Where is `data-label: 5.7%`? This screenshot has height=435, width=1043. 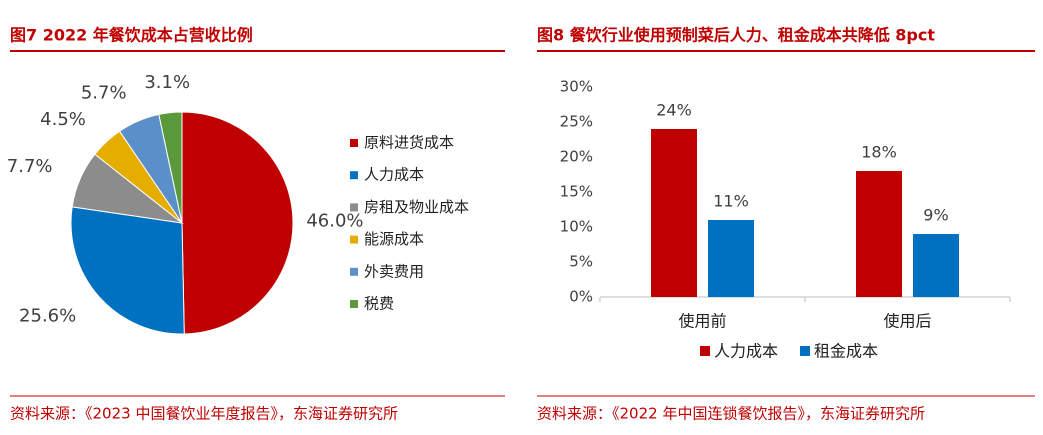 data-label: 5.7% is located at coordinates (104, 92).